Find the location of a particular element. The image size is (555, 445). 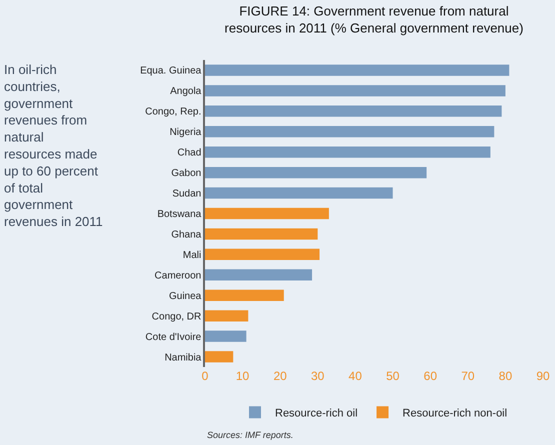

chart-title: FIGURE 14: Government revenue from natural resources in 2011 (% General government revenue) is located at coordinates (374, 20).